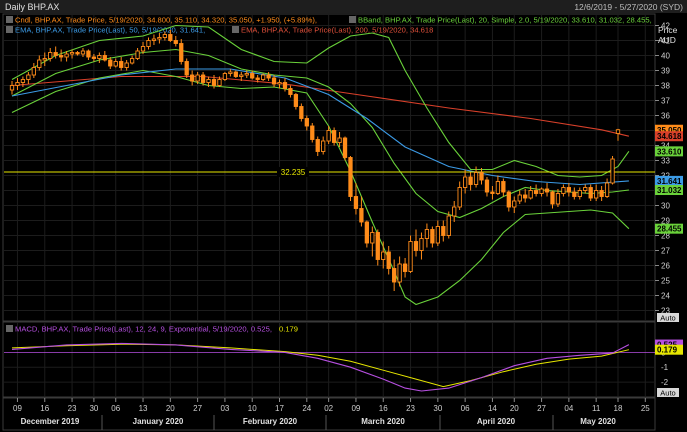  What do you see at coordinates (437, 408) in the screenshot?
I see `date-tick-label: 30` at bounding box center [437, 408].